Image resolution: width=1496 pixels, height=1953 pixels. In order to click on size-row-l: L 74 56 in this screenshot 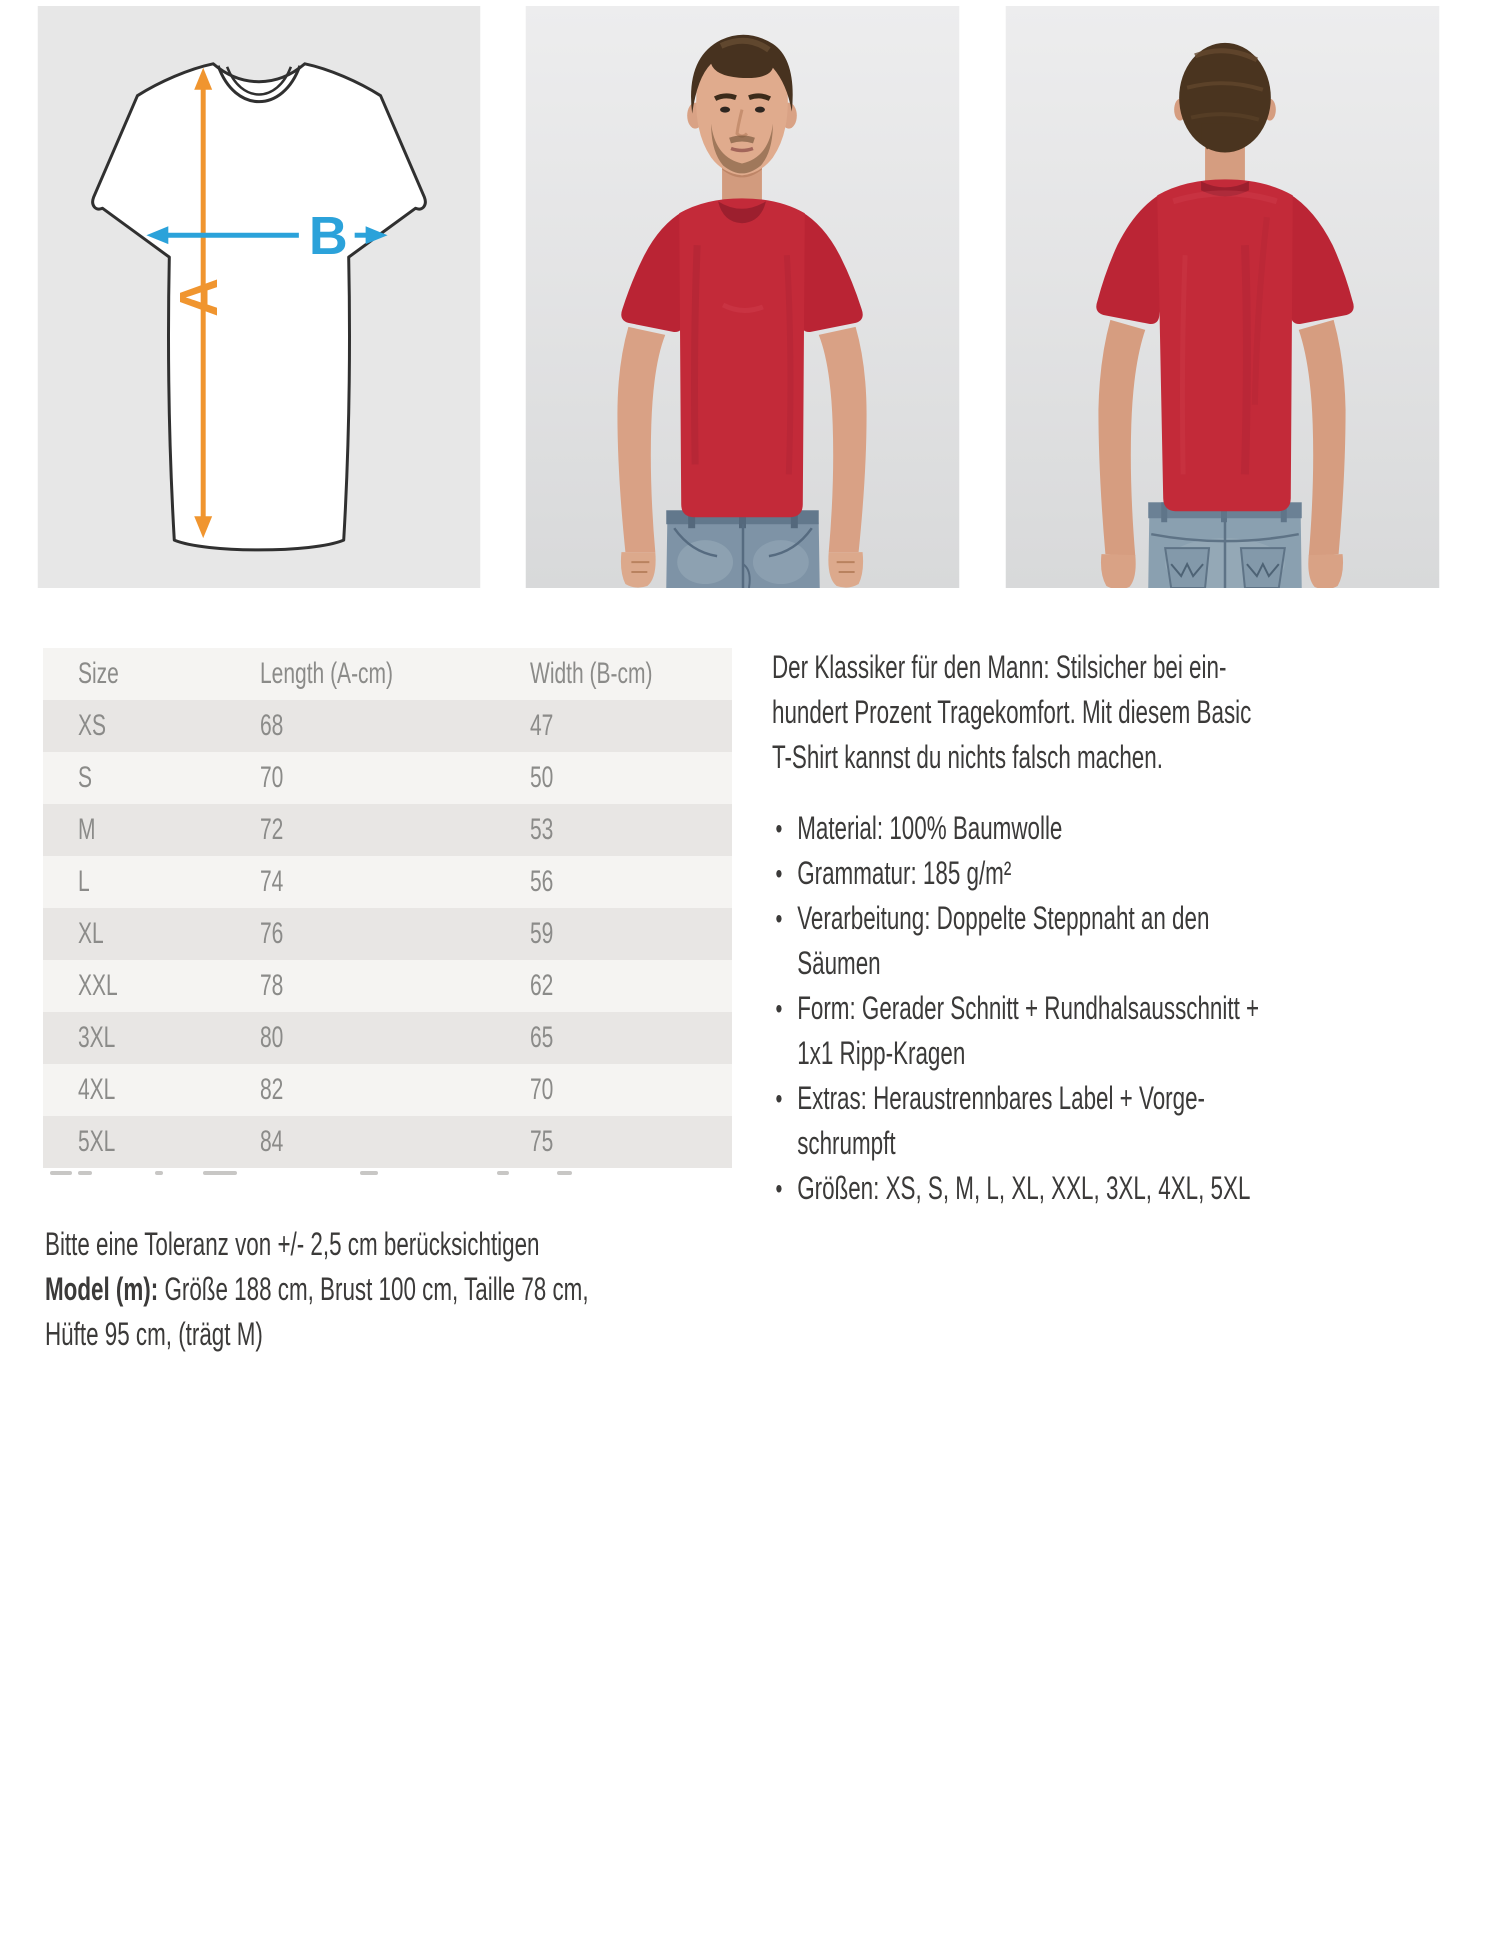, I will do `click(387, 882)`.